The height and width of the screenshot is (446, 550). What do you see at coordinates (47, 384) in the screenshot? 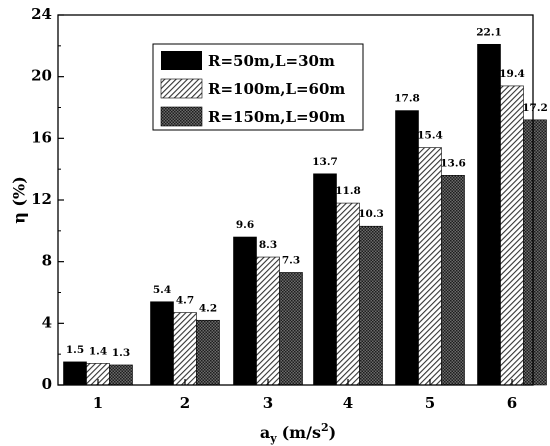
I see `y-tick-label-0: 0` at bounding box center [47, 384].